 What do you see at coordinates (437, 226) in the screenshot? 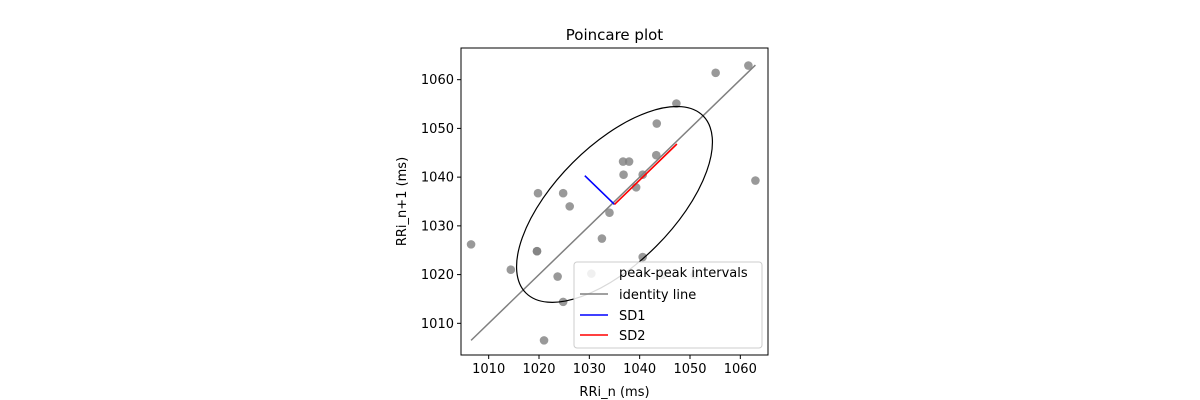
I see `y-tick-label: 1030` at bounding box center [437, 226].